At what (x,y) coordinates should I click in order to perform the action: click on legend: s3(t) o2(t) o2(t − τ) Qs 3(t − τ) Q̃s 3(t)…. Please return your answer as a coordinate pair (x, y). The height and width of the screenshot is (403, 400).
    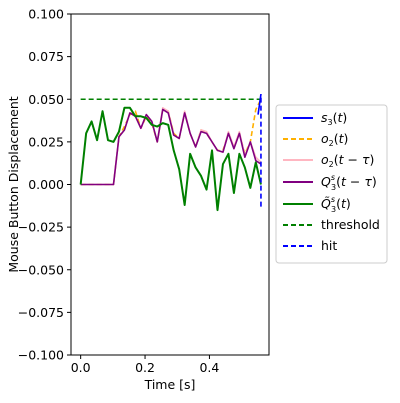
    Looking at the image, I should click on (331, 184).